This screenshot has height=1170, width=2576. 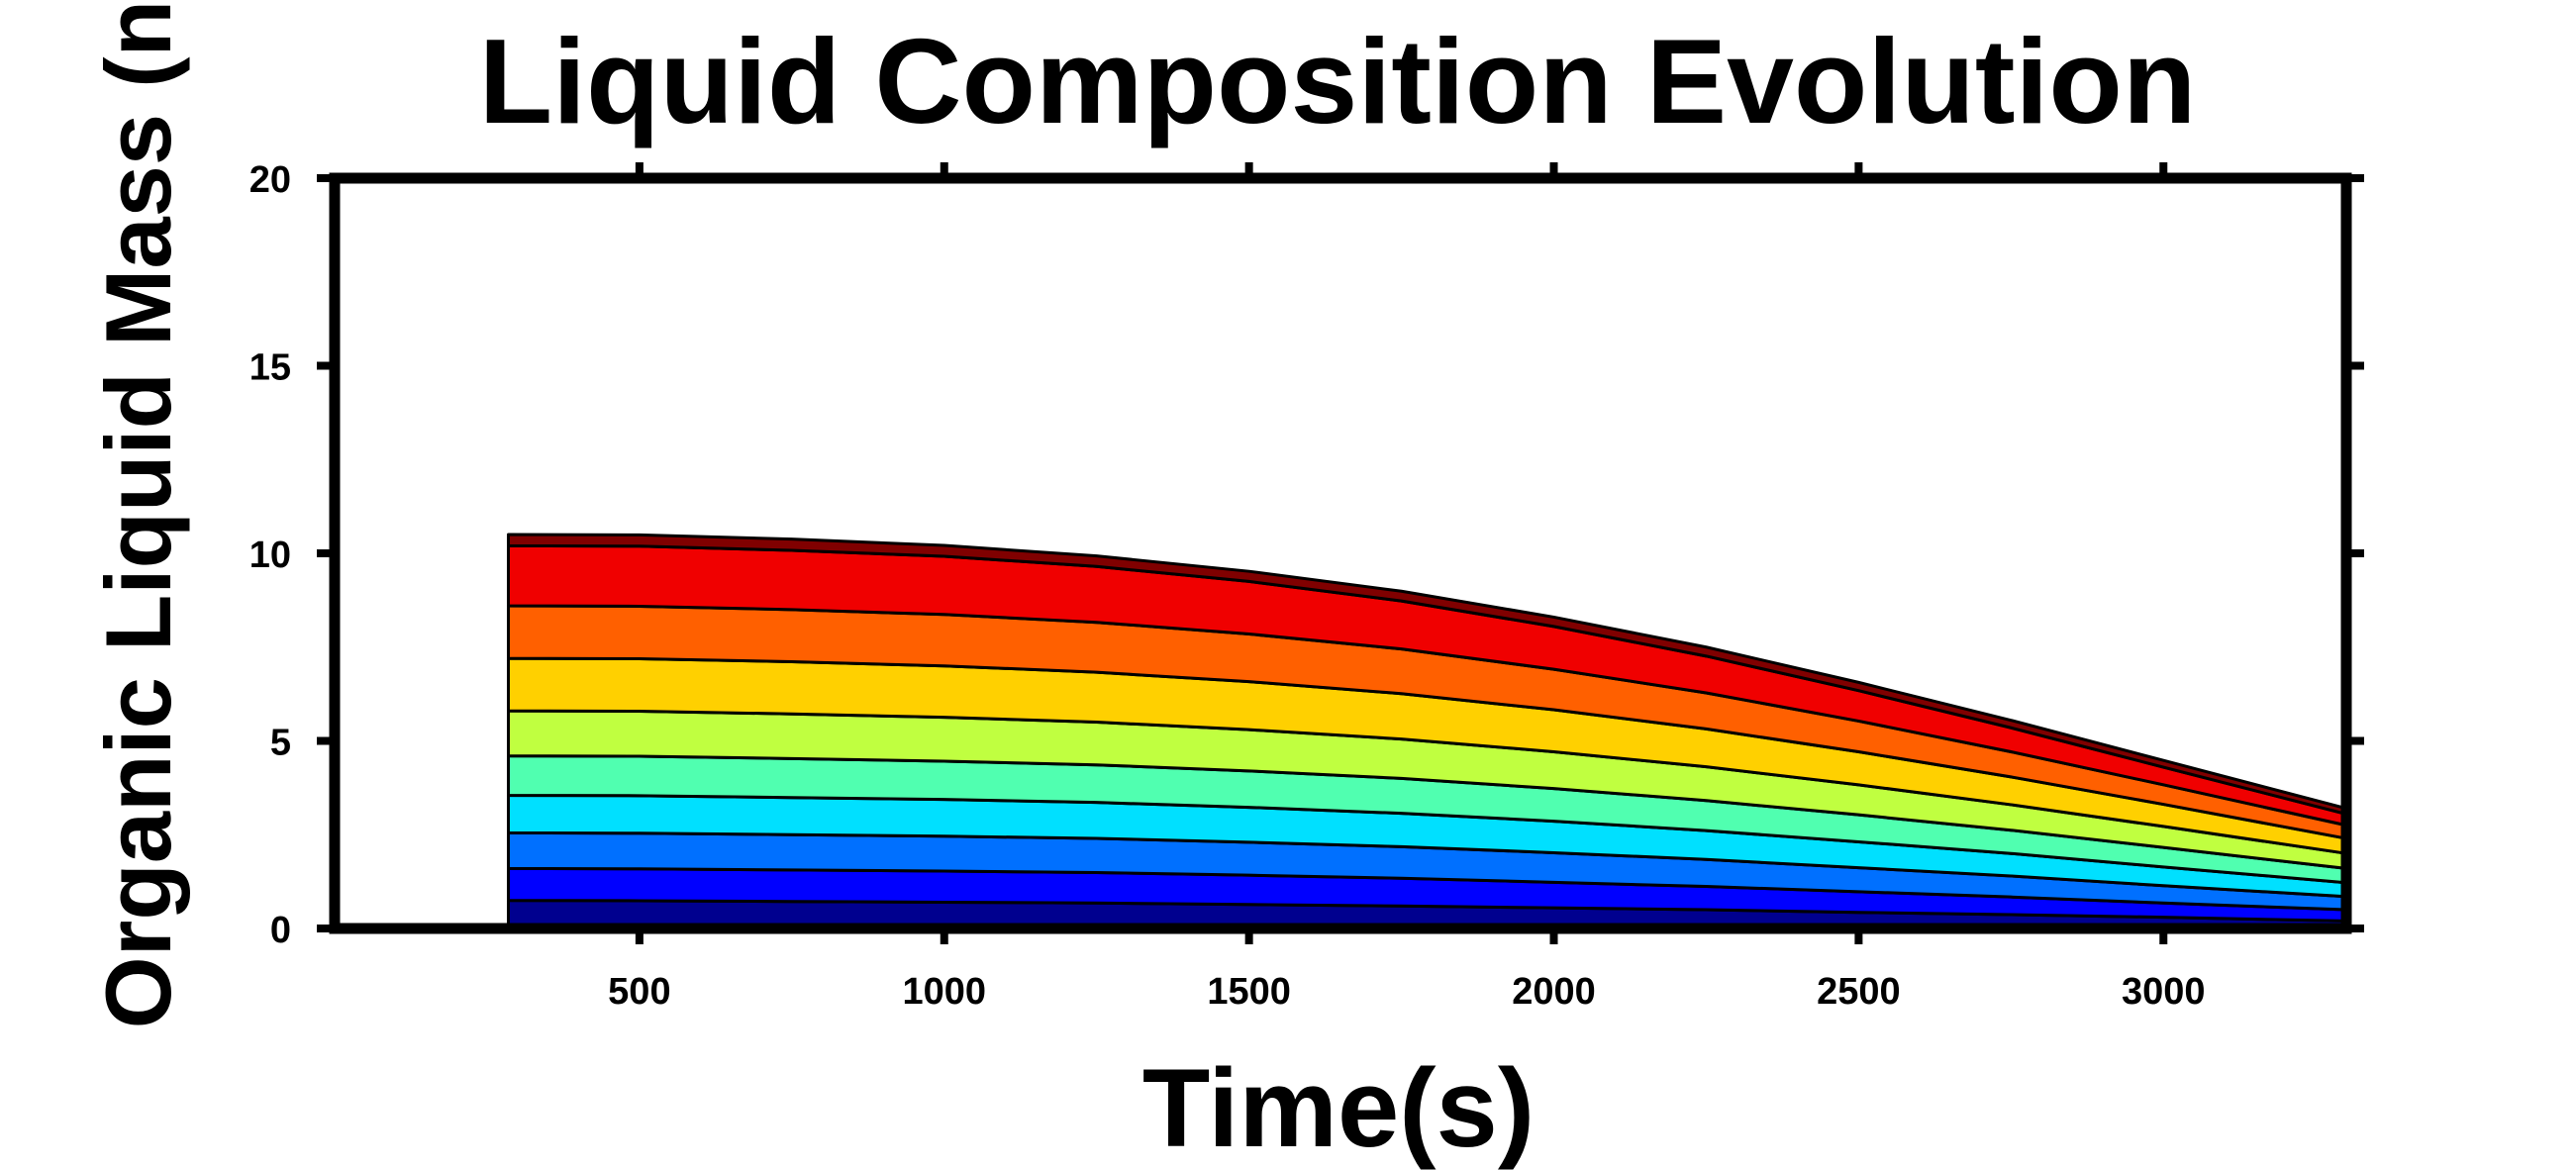 I want to click on x-tick-label: 1500, so click(x=1249, y=992).